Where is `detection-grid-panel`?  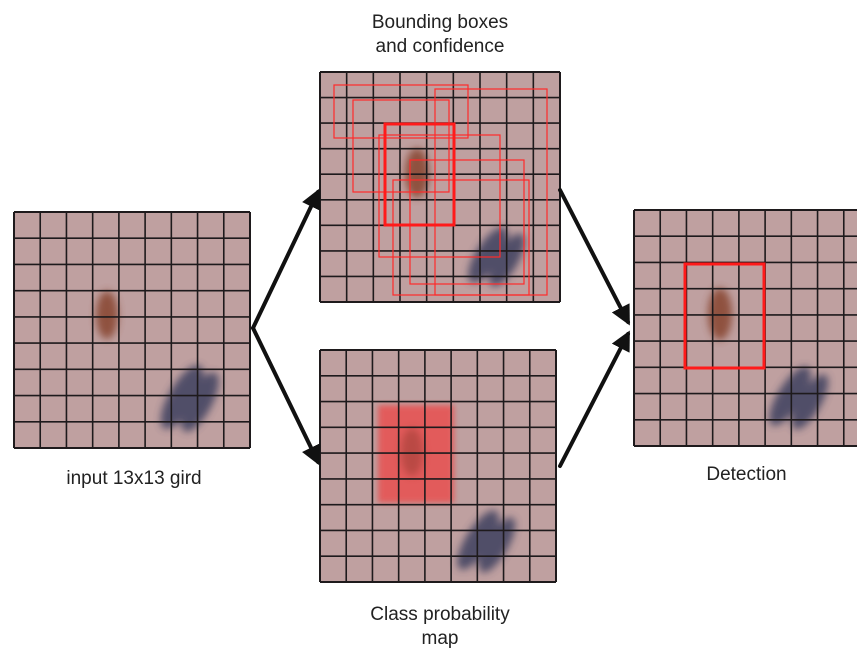
detection-grid-panel is located at coordinates (745, 328).